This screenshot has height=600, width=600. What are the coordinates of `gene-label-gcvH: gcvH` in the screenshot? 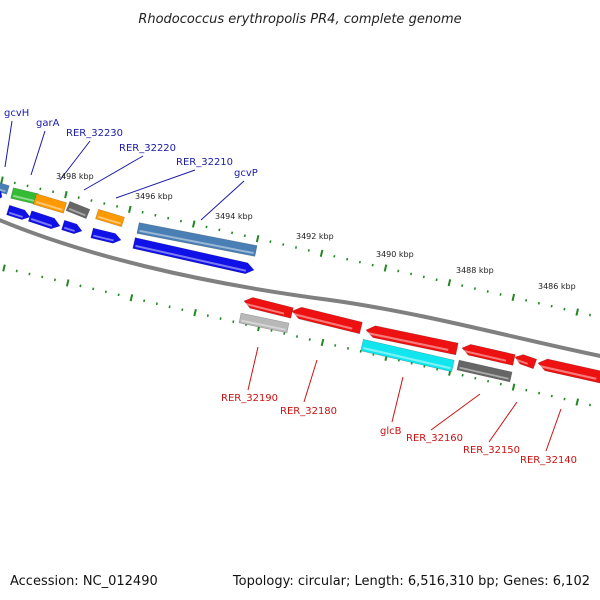 It's located at (16, 113).